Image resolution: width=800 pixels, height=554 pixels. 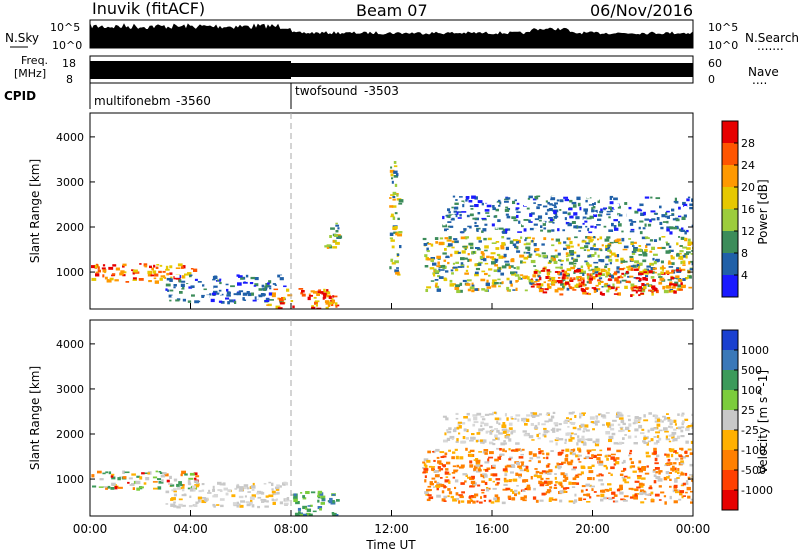 What do you see at coordinates (641, 10) in the screenshot?
I see `date-title: 06/Nov/2016` at bounding box center [641, 10].